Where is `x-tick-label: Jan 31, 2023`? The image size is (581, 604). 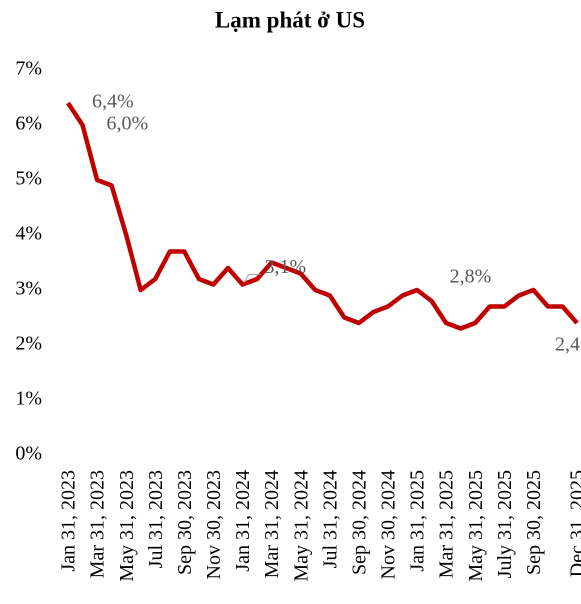
x-tick-label: Jan 31, 2023 is located at coordinates (69, 521).